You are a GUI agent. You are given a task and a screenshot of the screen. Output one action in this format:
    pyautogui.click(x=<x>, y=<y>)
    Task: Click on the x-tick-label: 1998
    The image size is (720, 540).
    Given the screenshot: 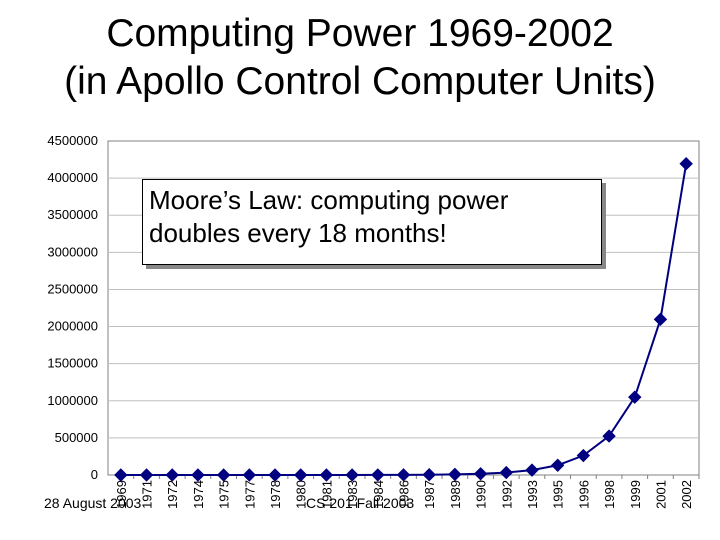 What is the action you would take?
    pyautogui.click(x=609, y=494)
    